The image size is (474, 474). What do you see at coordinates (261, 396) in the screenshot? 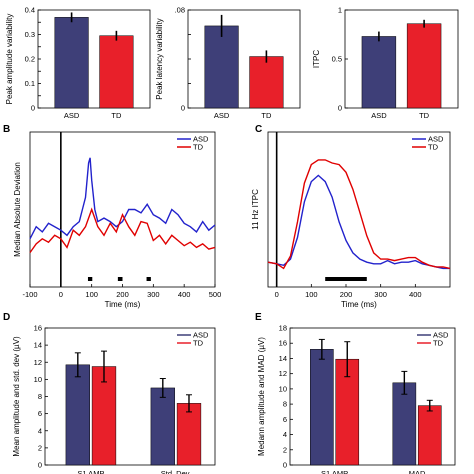
I see `y-axis-label: Medann amplitude and MAD (µV)` at bounding box center [261, 396].